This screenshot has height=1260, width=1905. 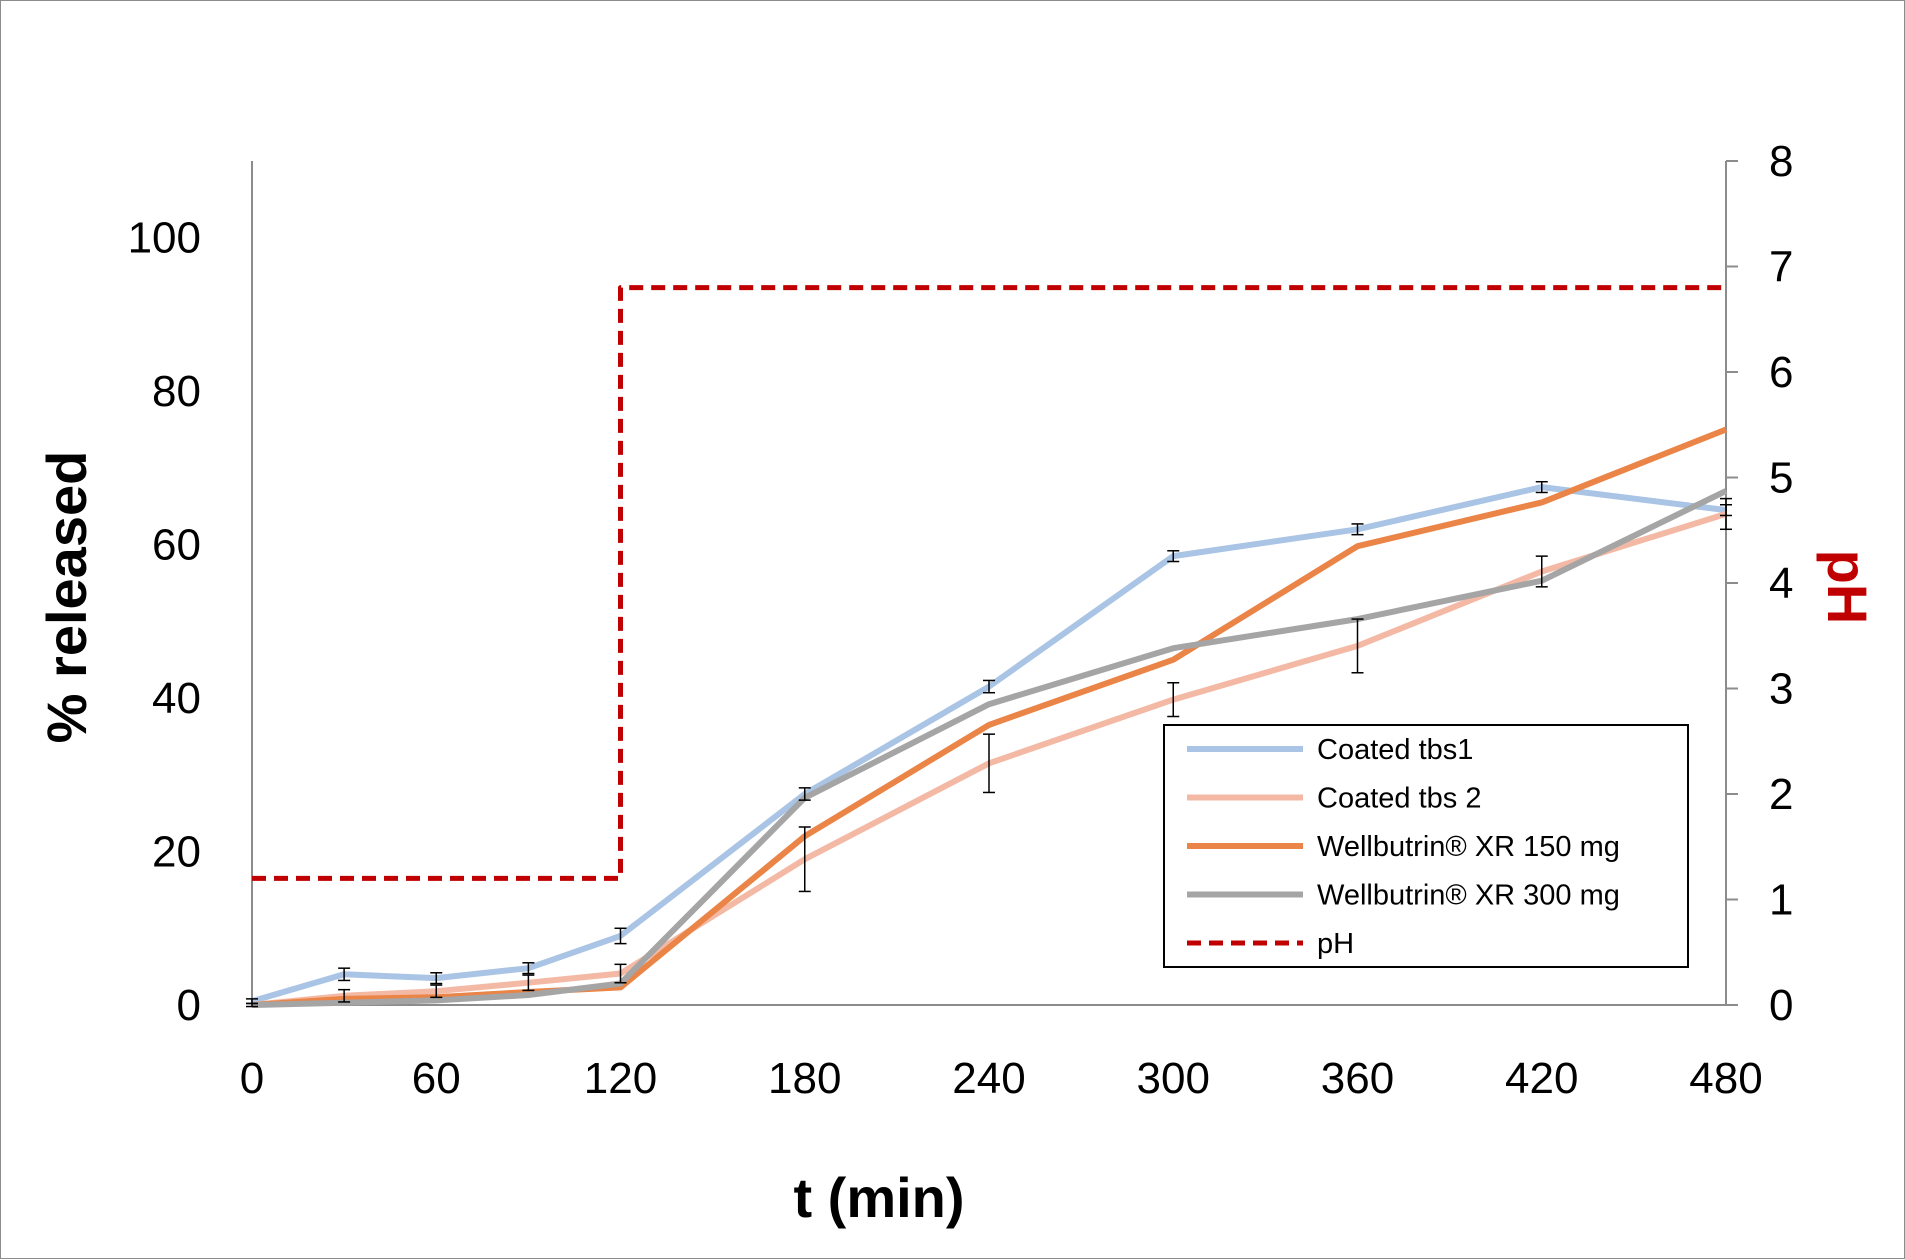 What do you see at coordinates (1541, 1078) in the screenshot?
I see `x-tick-label: 420` at bounding box center [1541, 1078].